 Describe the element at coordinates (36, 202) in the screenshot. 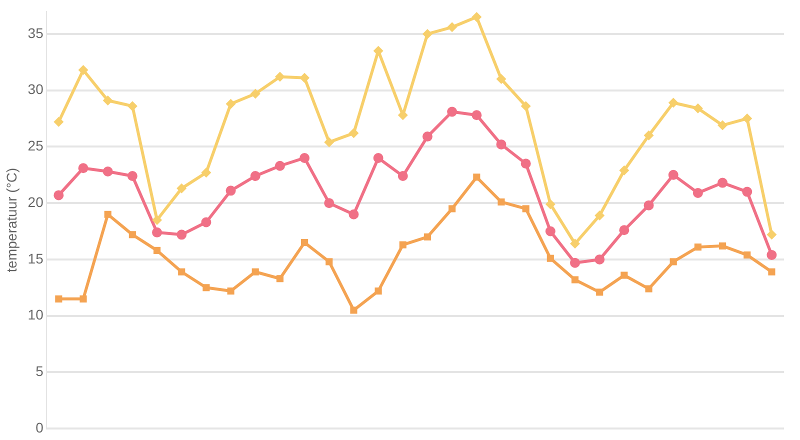

I see `y-tick-label: 20` at that location.